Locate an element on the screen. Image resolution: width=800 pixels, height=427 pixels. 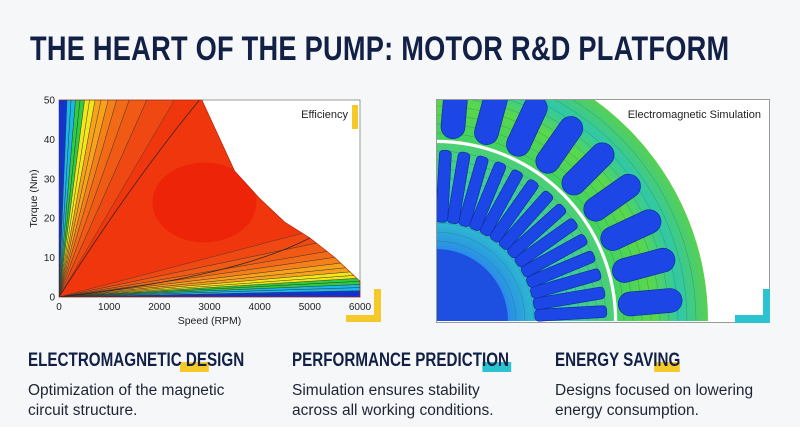
x-tick-label: 0 is located at coordinates (59, 307).